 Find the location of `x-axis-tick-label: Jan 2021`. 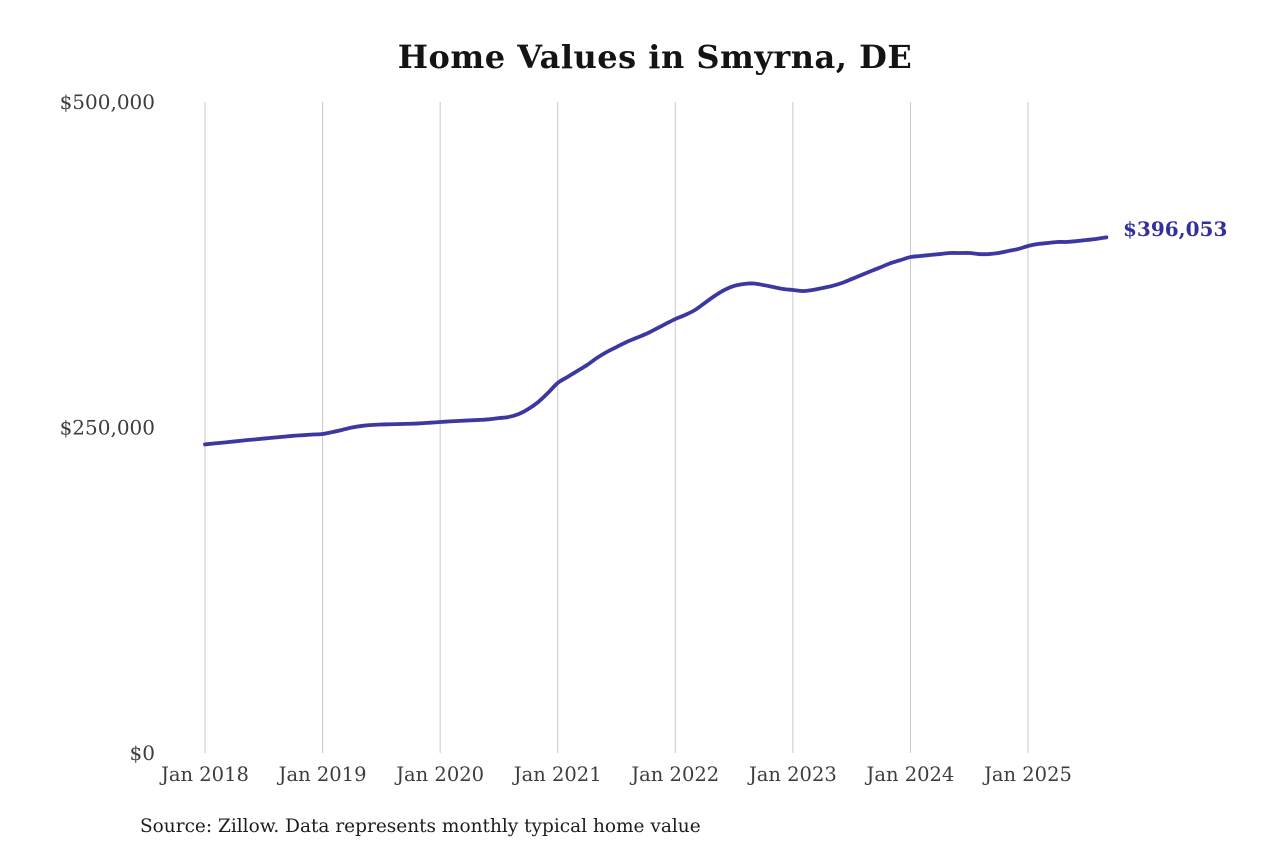

x-axis-tick-label: Jan 2021 is located at coordinates (557, 774).